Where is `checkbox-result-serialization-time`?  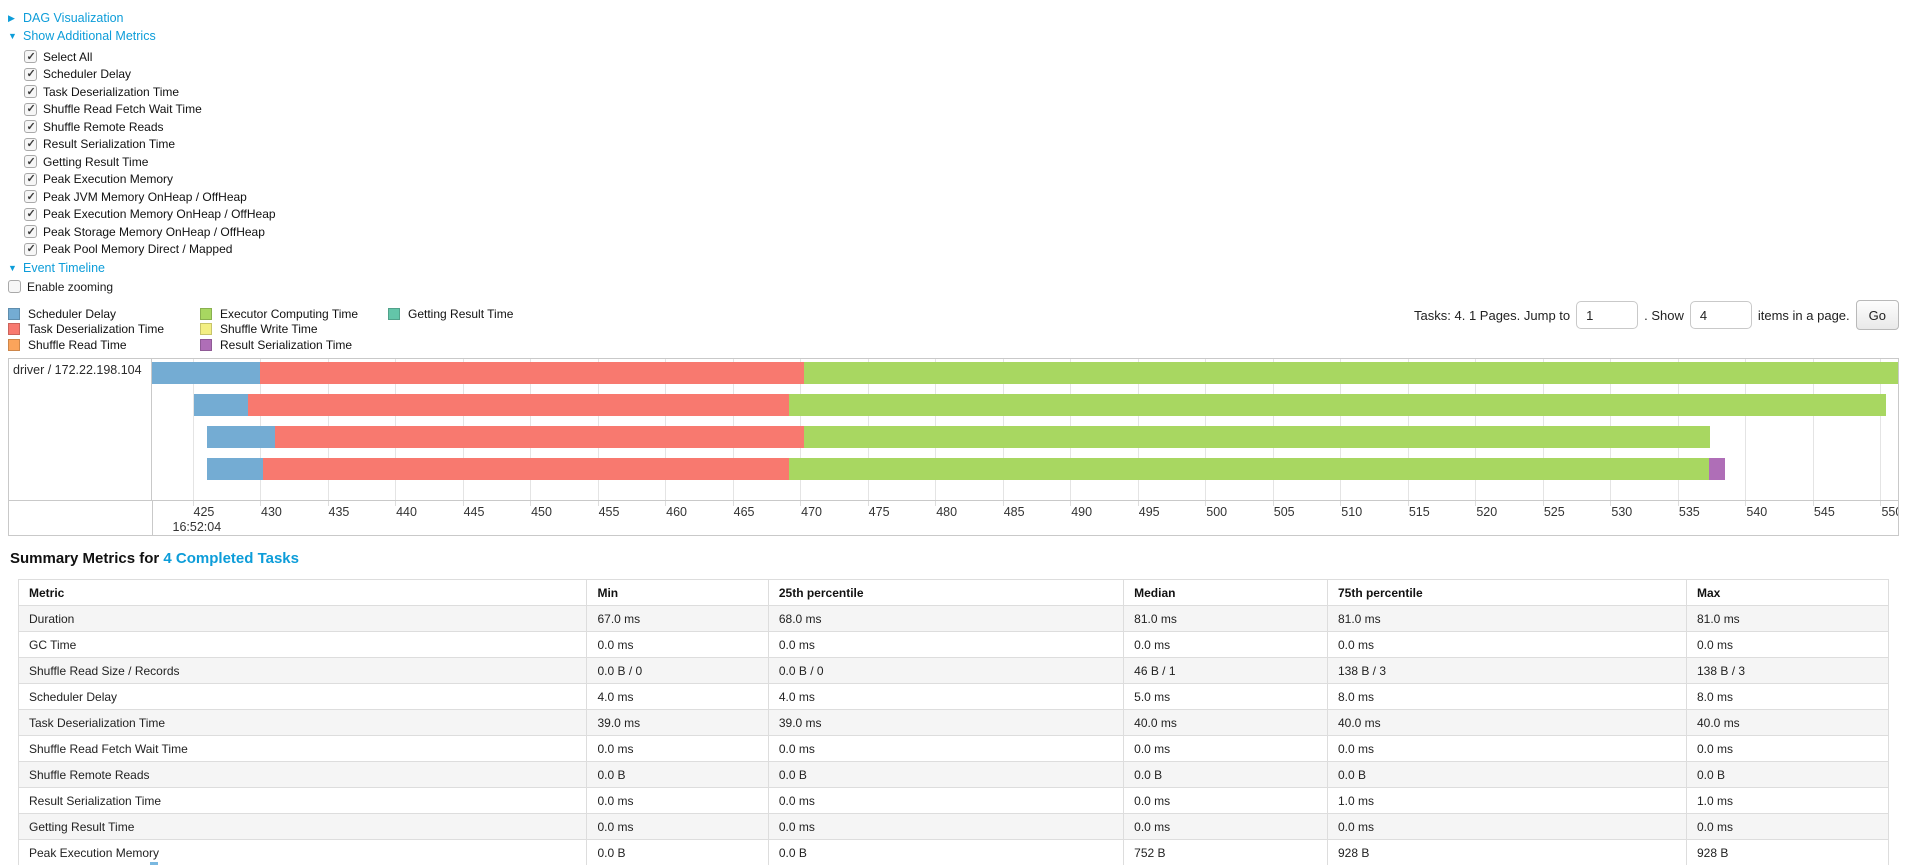 checkbox-result-serialization-time is located at coordinates (30, 144).